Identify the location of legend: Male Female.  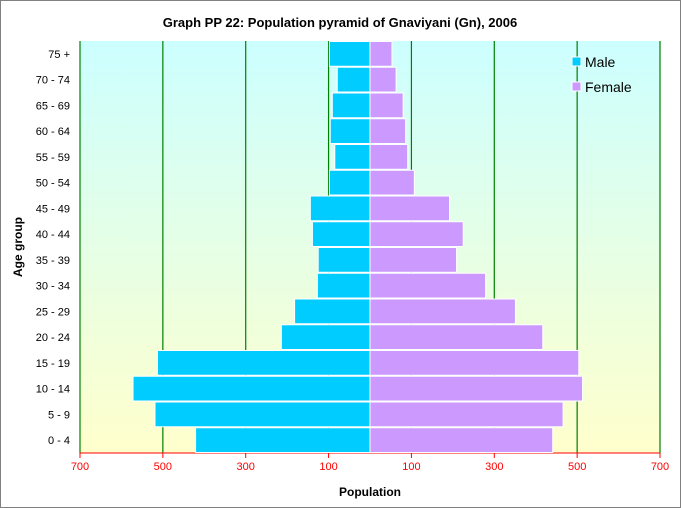
(601, 74).